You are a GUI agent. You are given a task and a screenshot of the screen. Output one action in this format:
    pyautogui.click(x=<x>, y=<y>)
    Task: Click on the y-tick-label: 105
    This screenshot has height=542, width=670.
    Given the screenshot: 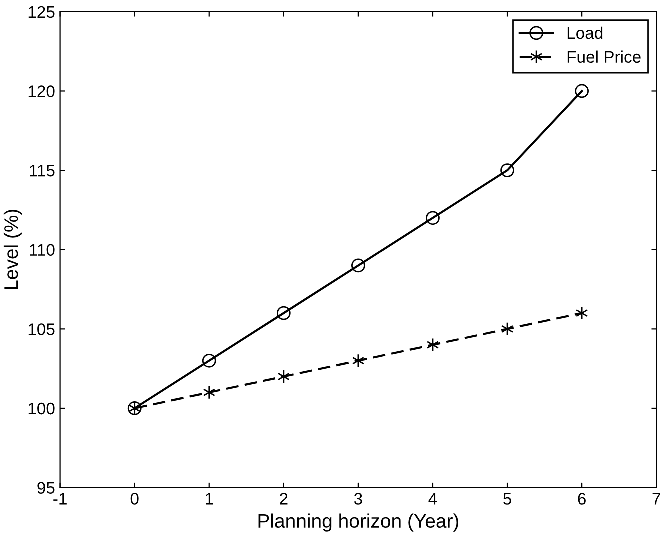 What is the action you would take?
    pyautogui.click(x=41, y=330)
    